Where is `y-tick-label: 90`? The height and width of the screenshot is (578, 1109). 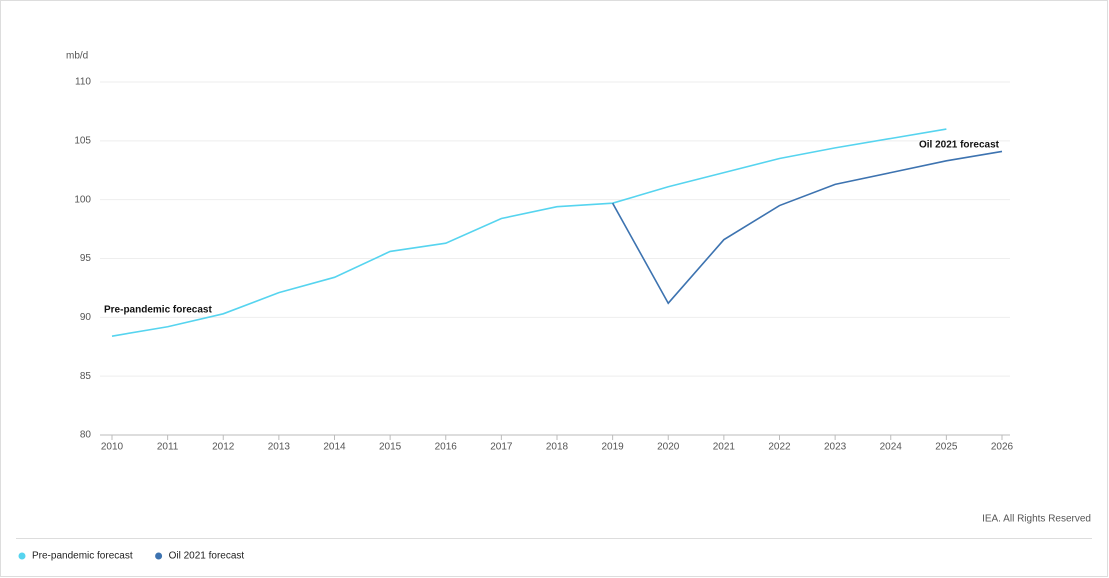 y-tick-label: 90 is located at coordinates (86, 317).